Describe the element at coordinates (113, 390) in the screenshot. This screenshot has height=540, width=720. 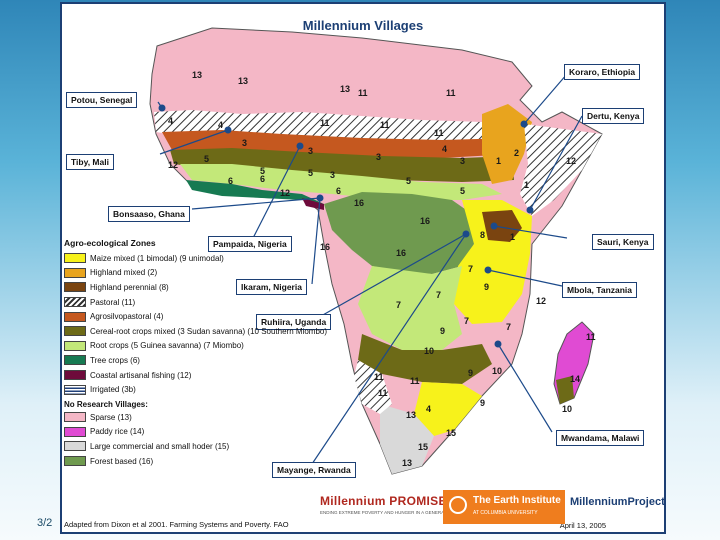
I see `legend-label: Irrigated (3b)` at that location.